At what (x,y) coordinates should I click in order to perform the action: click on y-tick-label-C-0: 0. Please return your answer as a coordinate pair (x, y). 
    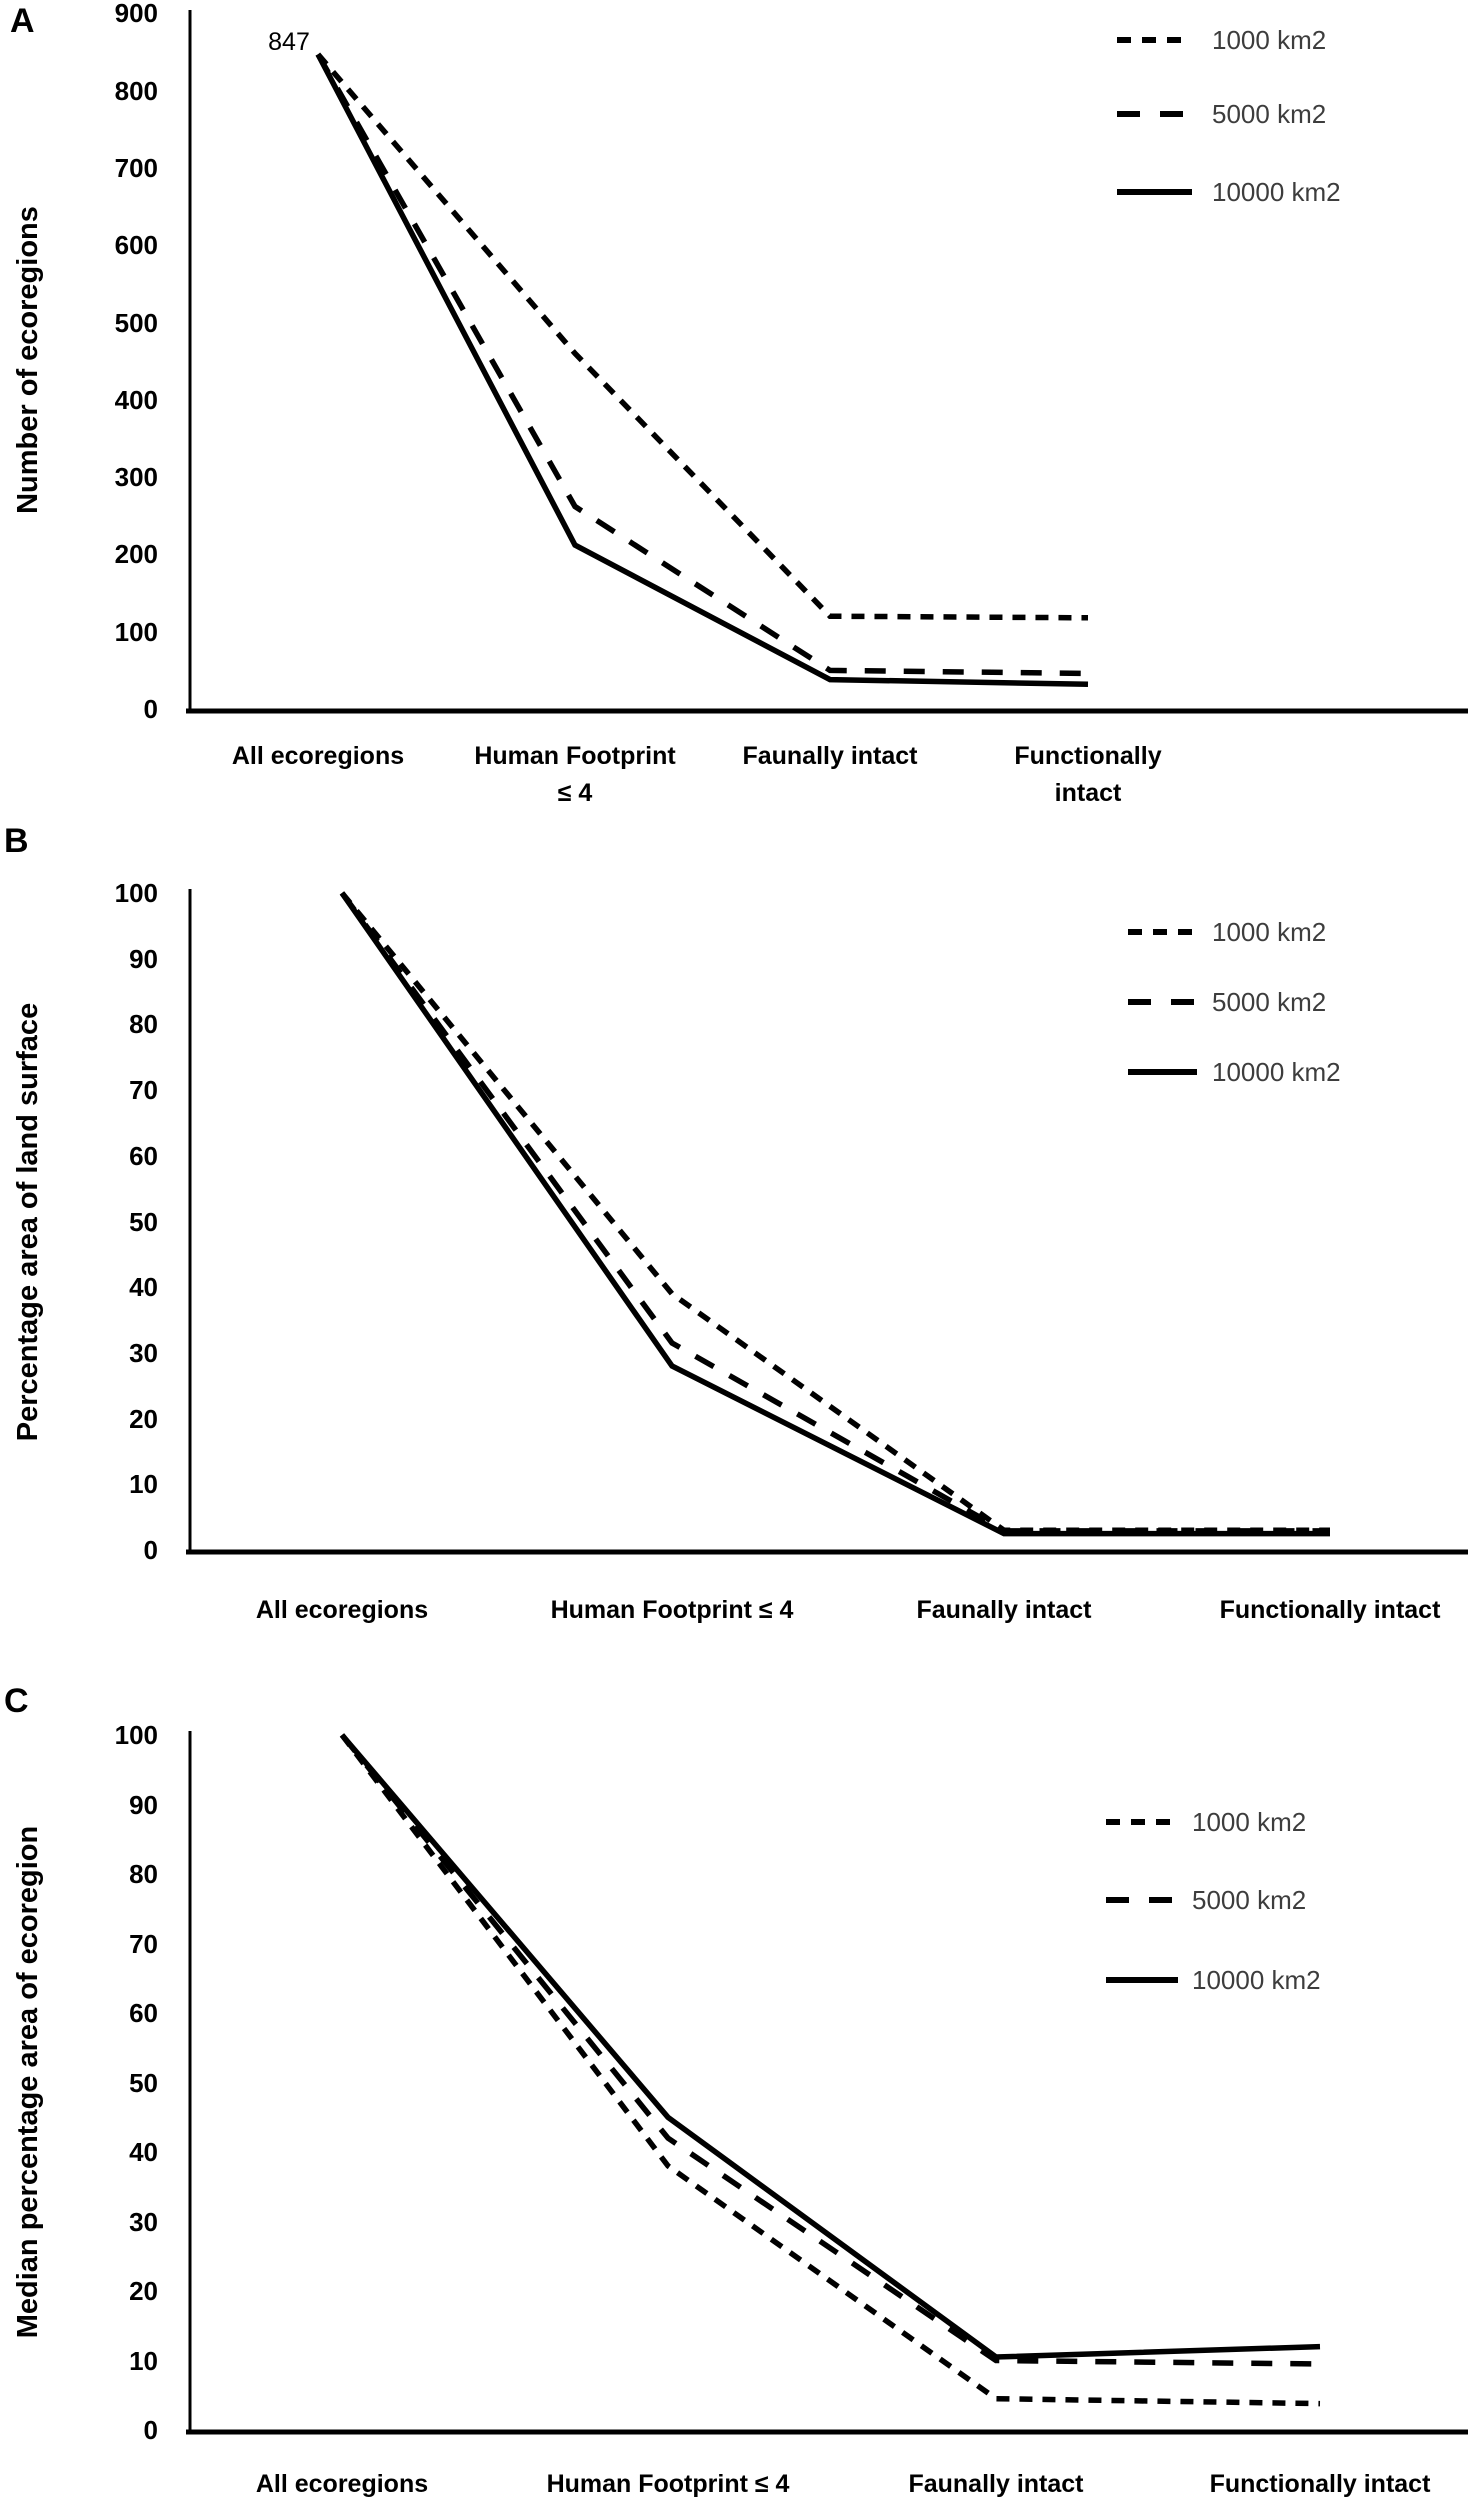
    Looking at the image, I should click on (150, 2430).